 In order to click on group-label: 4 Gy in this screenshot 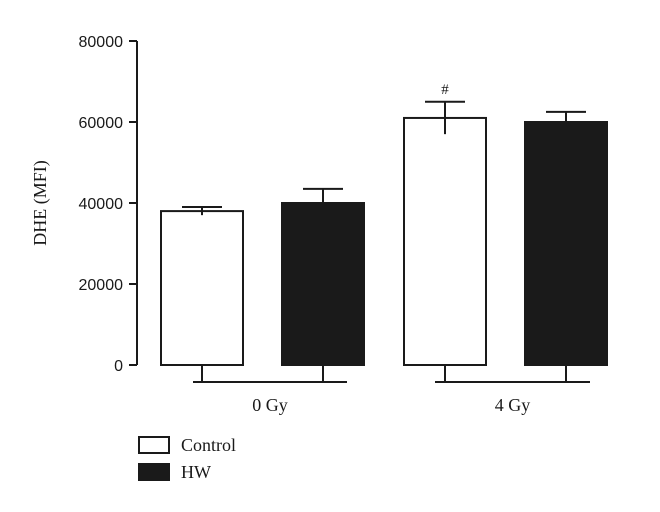, I will do `click(513, 405)`.